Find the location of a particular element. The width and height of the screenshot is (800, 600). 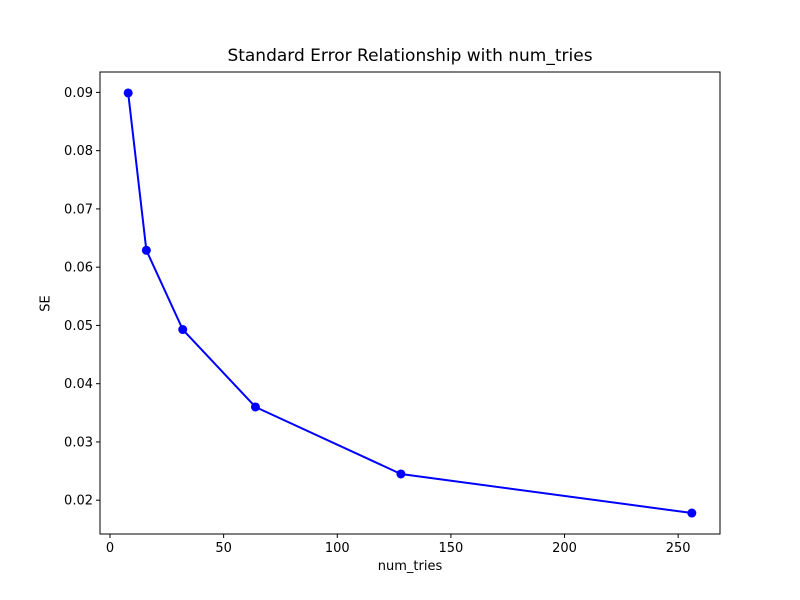

x-tick-label: 200 is located at coordinates (564, 548).